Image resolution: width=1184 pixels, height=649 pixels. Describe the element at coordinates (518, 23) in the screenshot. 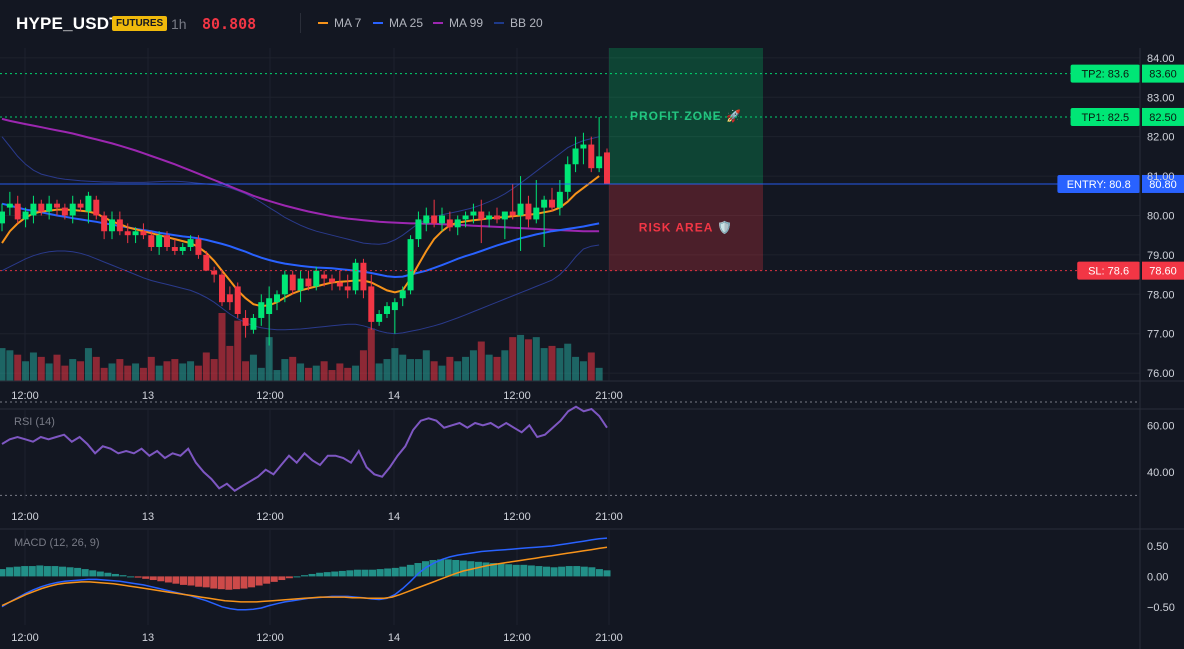

I see `legend-bb20: BB 20` at that location.